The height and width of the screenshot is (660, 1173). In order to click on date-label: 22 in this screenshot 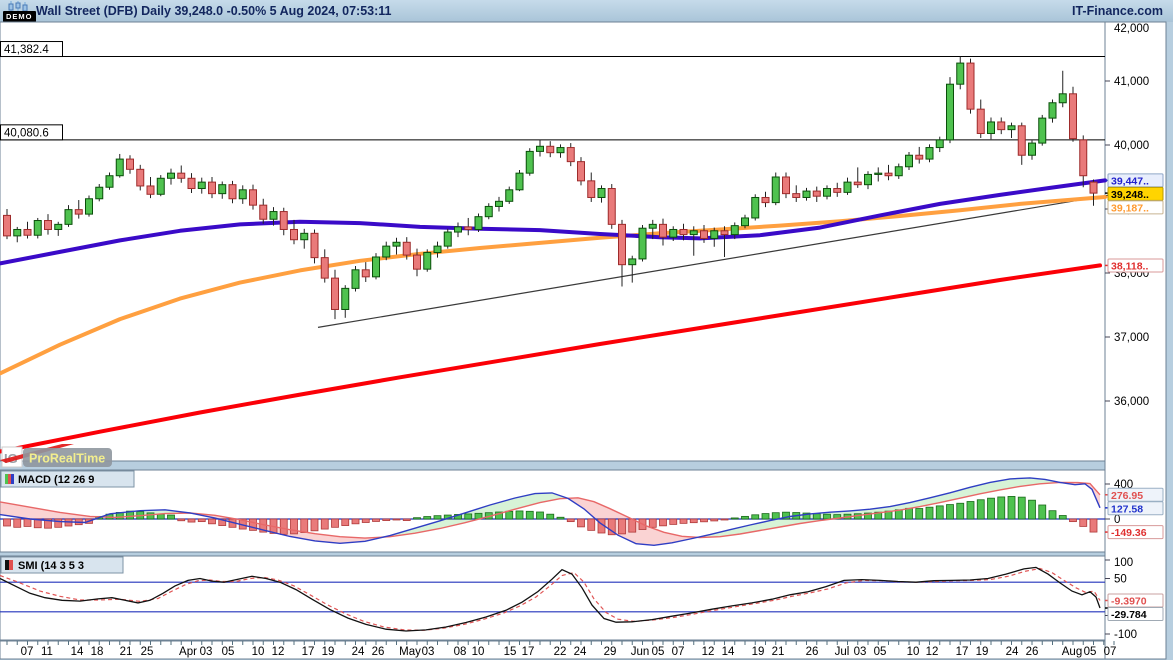, I will do `click(560, 652)`.